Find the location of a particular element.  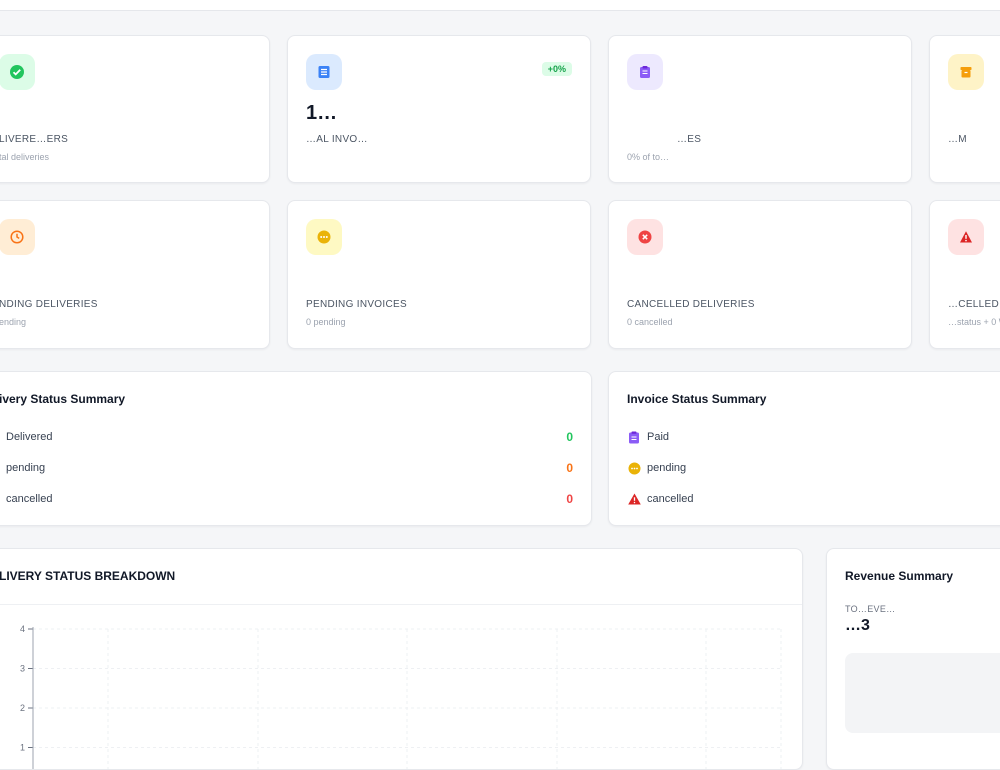

stat-card-pending-deliveries: NDING DELIVERIES ending is located at coordinates (135, 274).